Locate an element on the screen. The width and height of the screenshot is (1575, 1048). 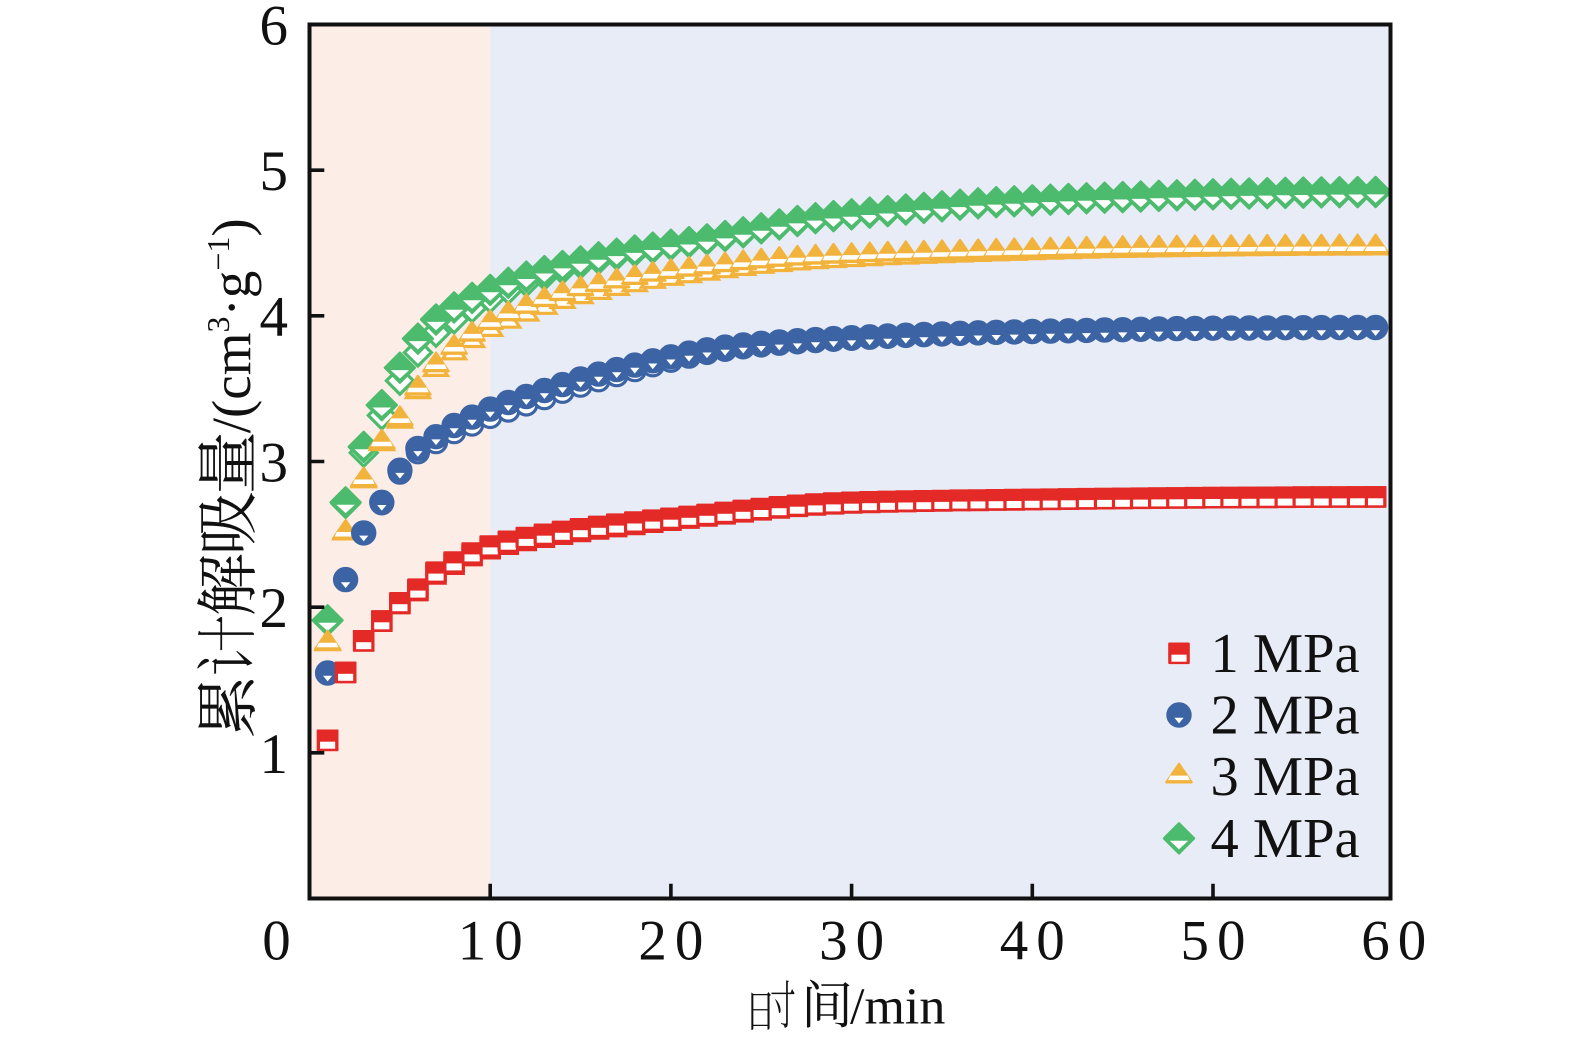
svg-text: 1 is located at coordinates (274, 754).